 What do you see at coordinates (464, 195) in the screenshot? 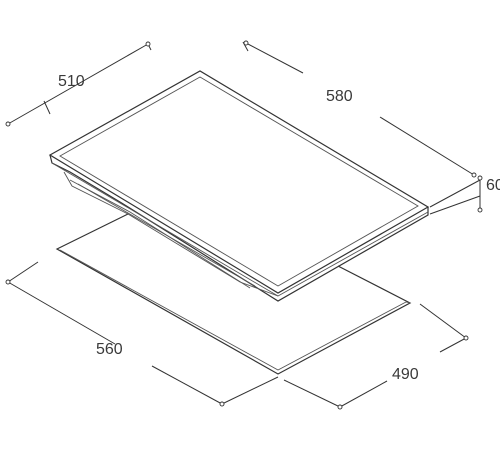
I see `dim-hob-height: 60` at bounding box center [464, 195].